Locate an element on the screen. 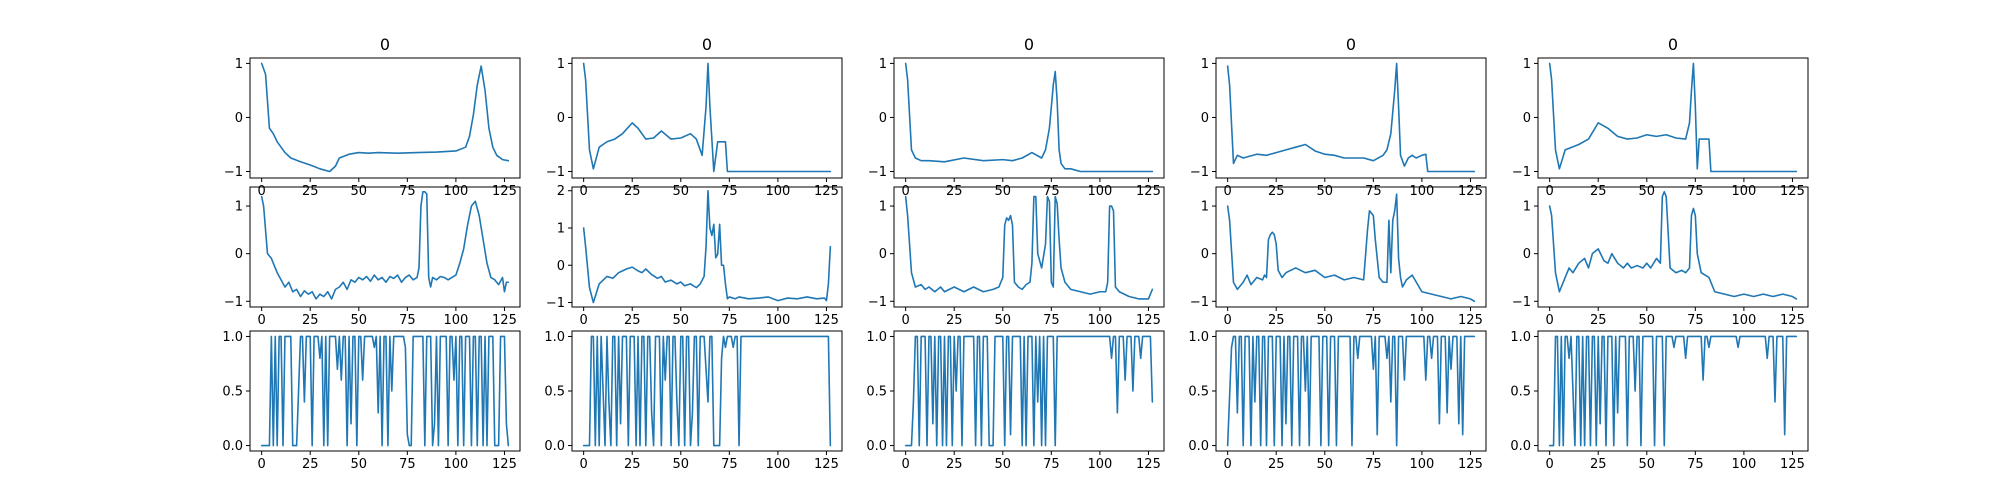 The height and width of the screenshot is (500, 2000). subplot-r2-c0: 0 25 50 75 100 125 0.0 0.5 1.0 is located at coordinates (371, 401).